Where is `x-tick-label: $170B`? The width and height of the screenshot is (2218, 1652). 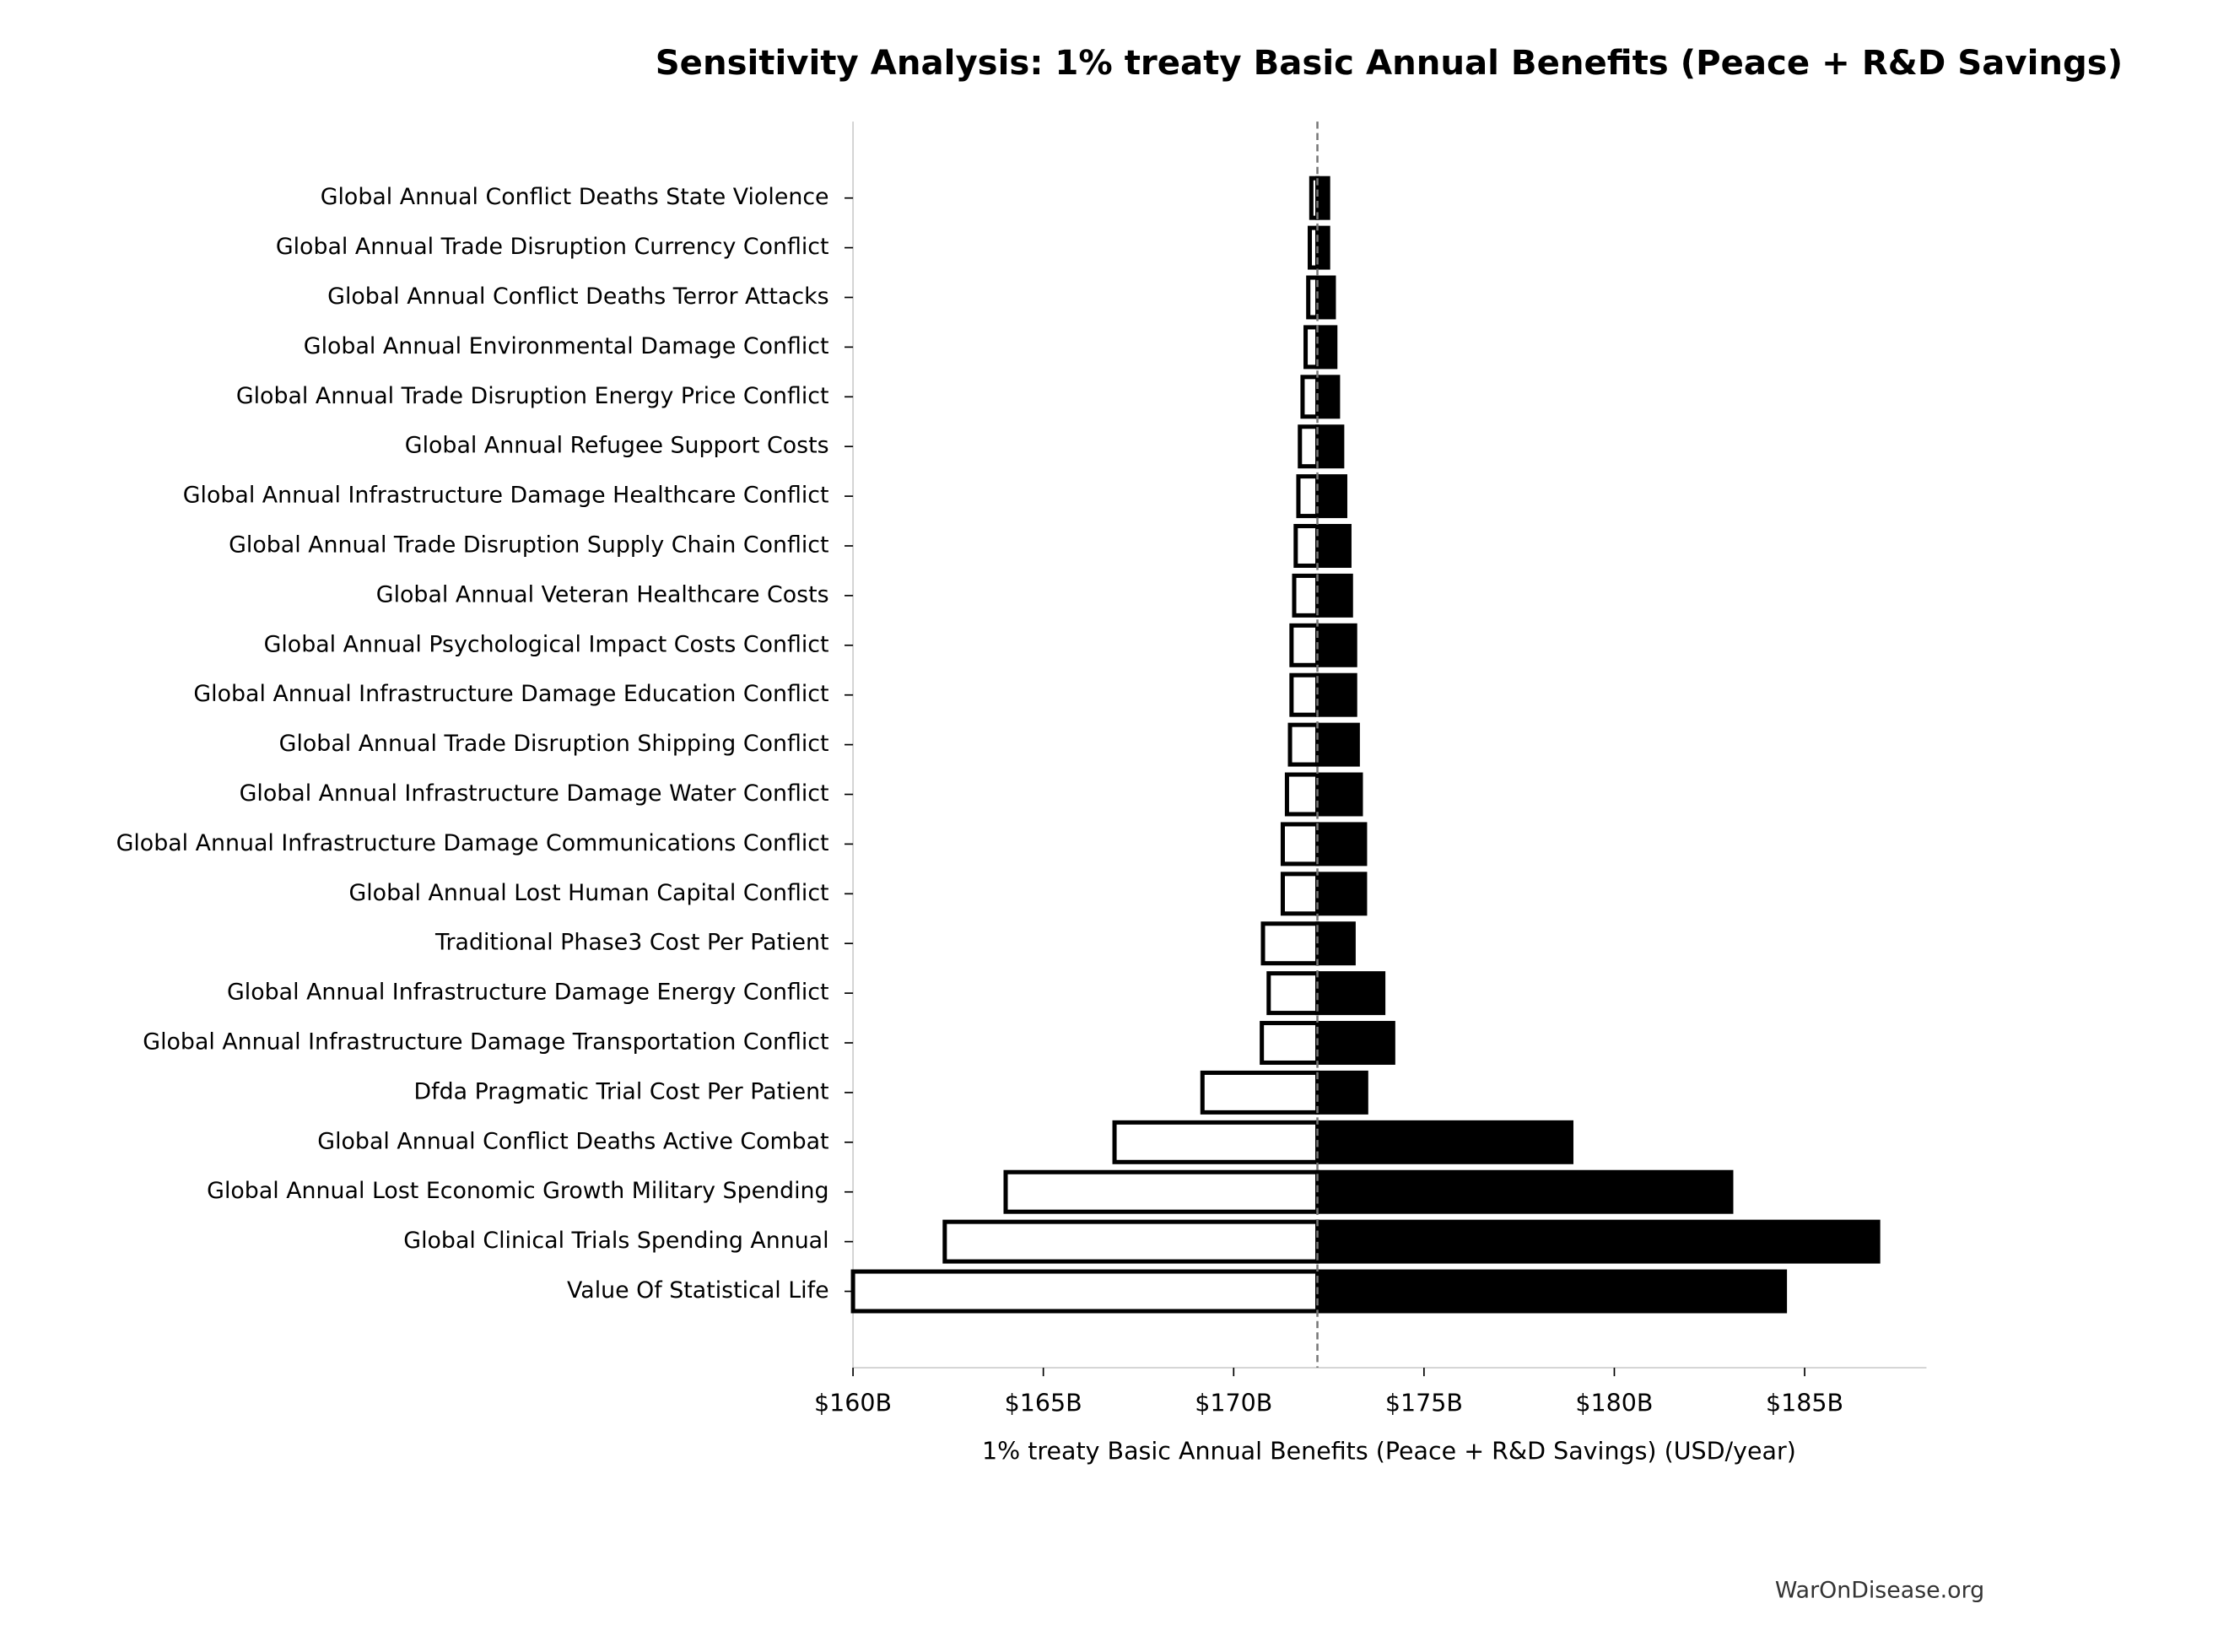
x-tick-label: $170B is located at coordinates (1233, 1403).